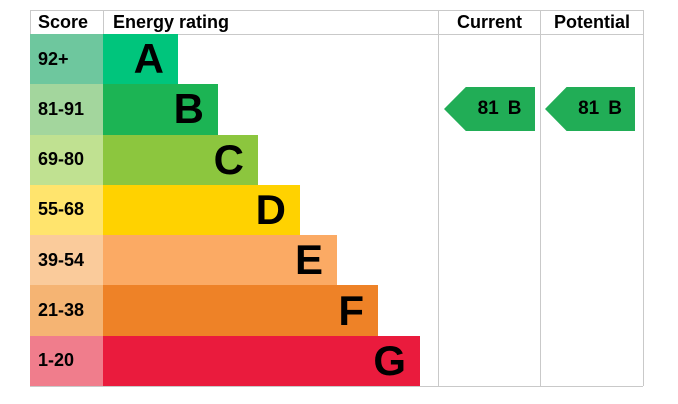  What do you see at coordinates (336, 10) in the screenshot?
I see `grid-line-top` at bounding box center [336, 10].